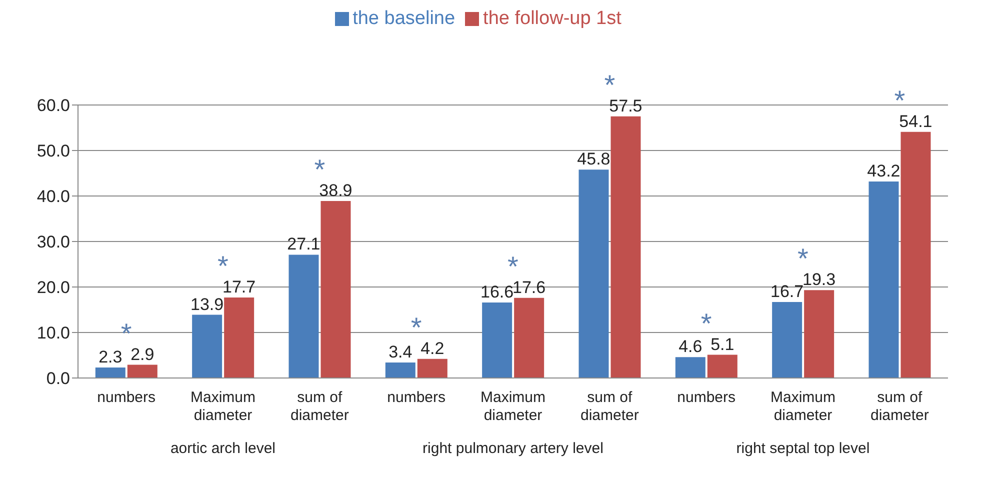 The height and width of the screenshot is (490, 986). What do you see at coordinates (53, 106) in the screenshot?
I see `y-tick-label: 60.0` at bounding box center [53, 106].